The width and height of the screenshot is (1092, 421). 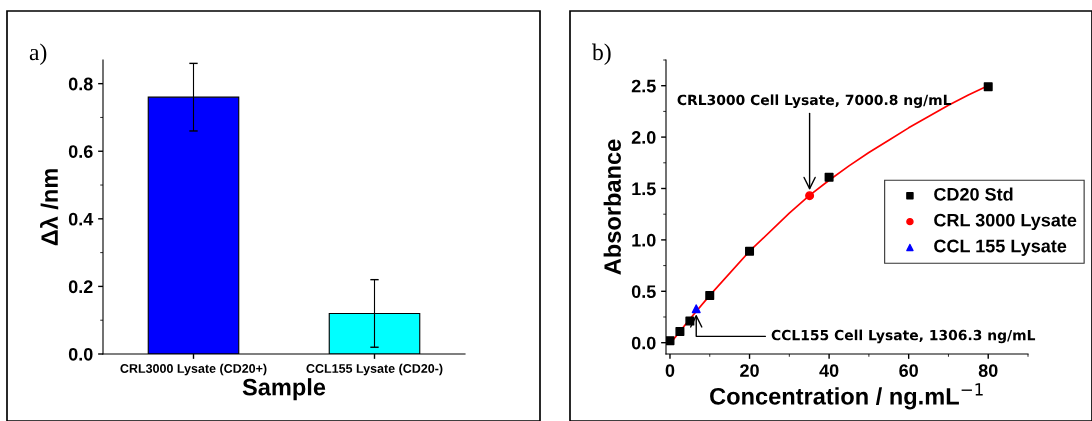 I want to click on x-tick-label: 40, so click(x=829, y=370).